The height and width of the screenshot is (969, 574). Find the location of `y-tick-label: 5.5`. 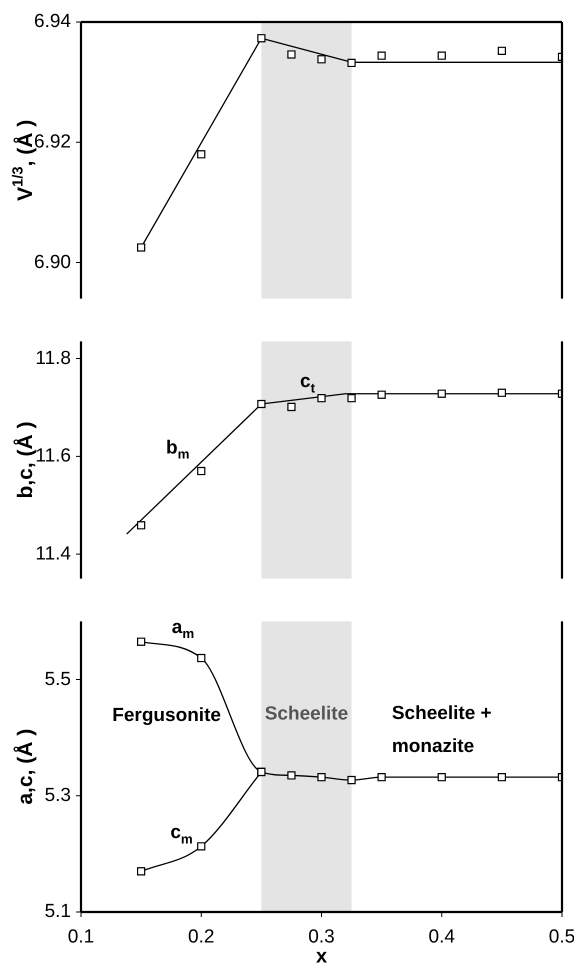

y-tick-label: 5.5 is located at coordinates (57, 679).